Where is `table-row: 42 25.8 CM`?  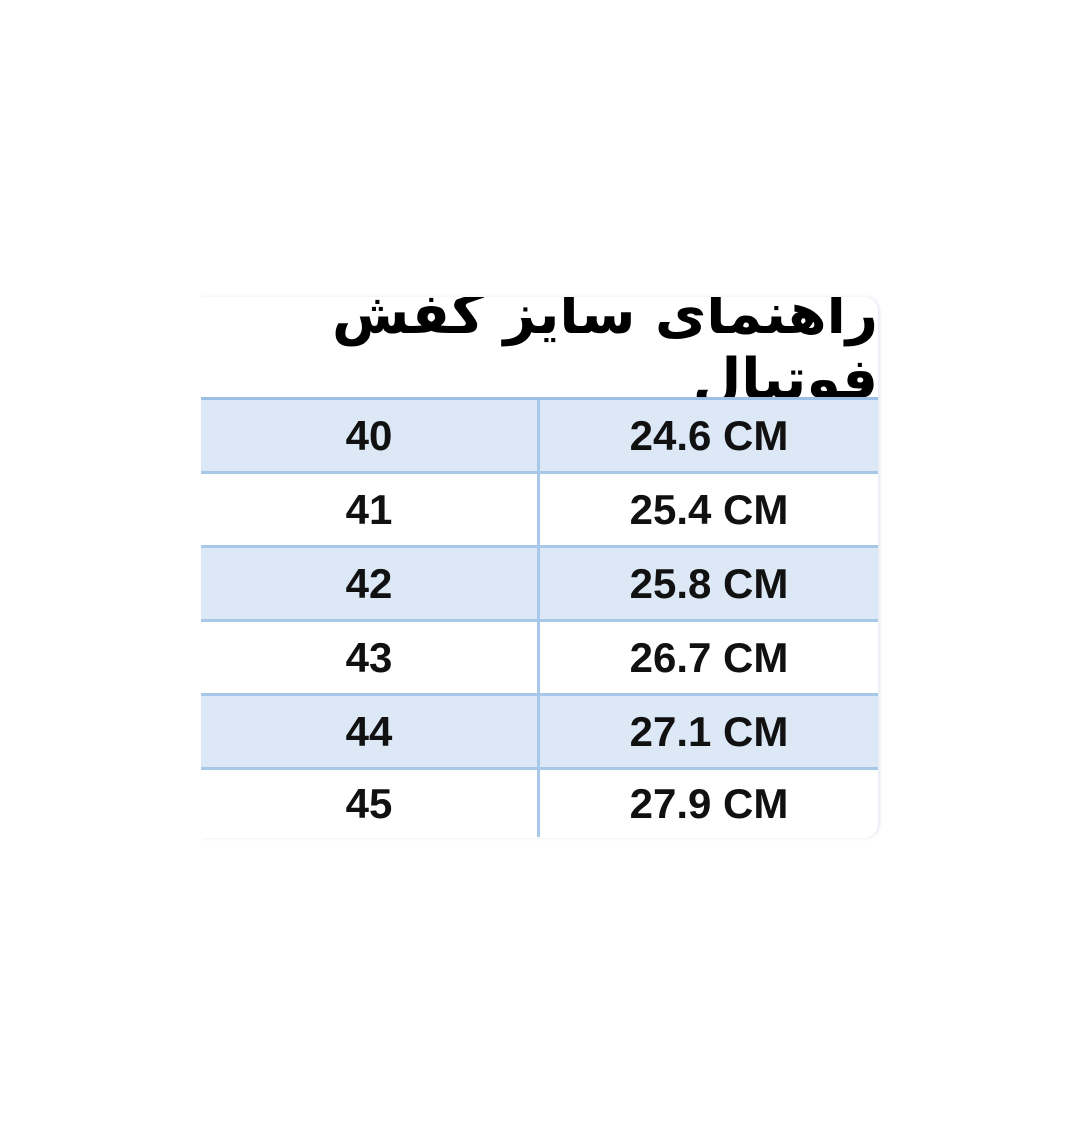 table-row: 42 25.8 CM is located at coordinates (539, 585).